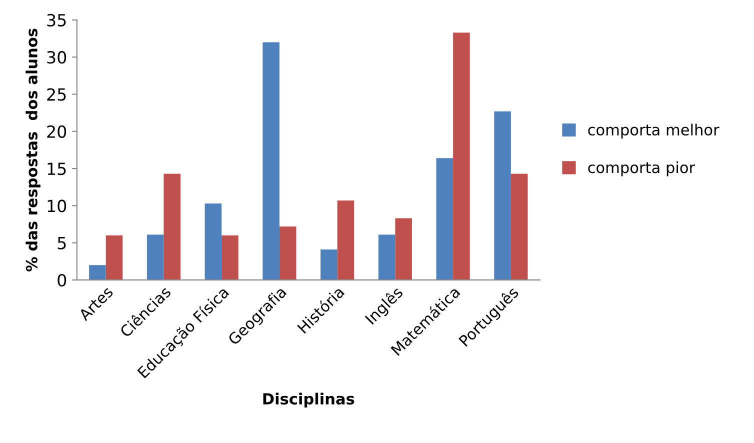 This screenshot has width=754, height=443. What do you see at coordinates (642, 168) in the screenshot?
I see `legend-label: comporta pior` at bounding box center [642, 168].